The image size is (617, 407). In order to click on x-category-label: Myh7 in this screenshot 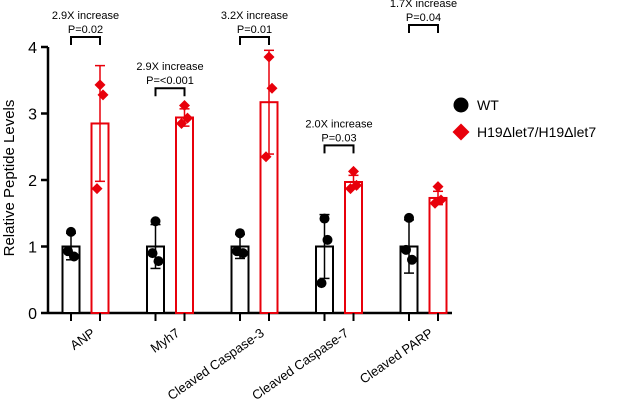, I will do `click(165, 340)`.